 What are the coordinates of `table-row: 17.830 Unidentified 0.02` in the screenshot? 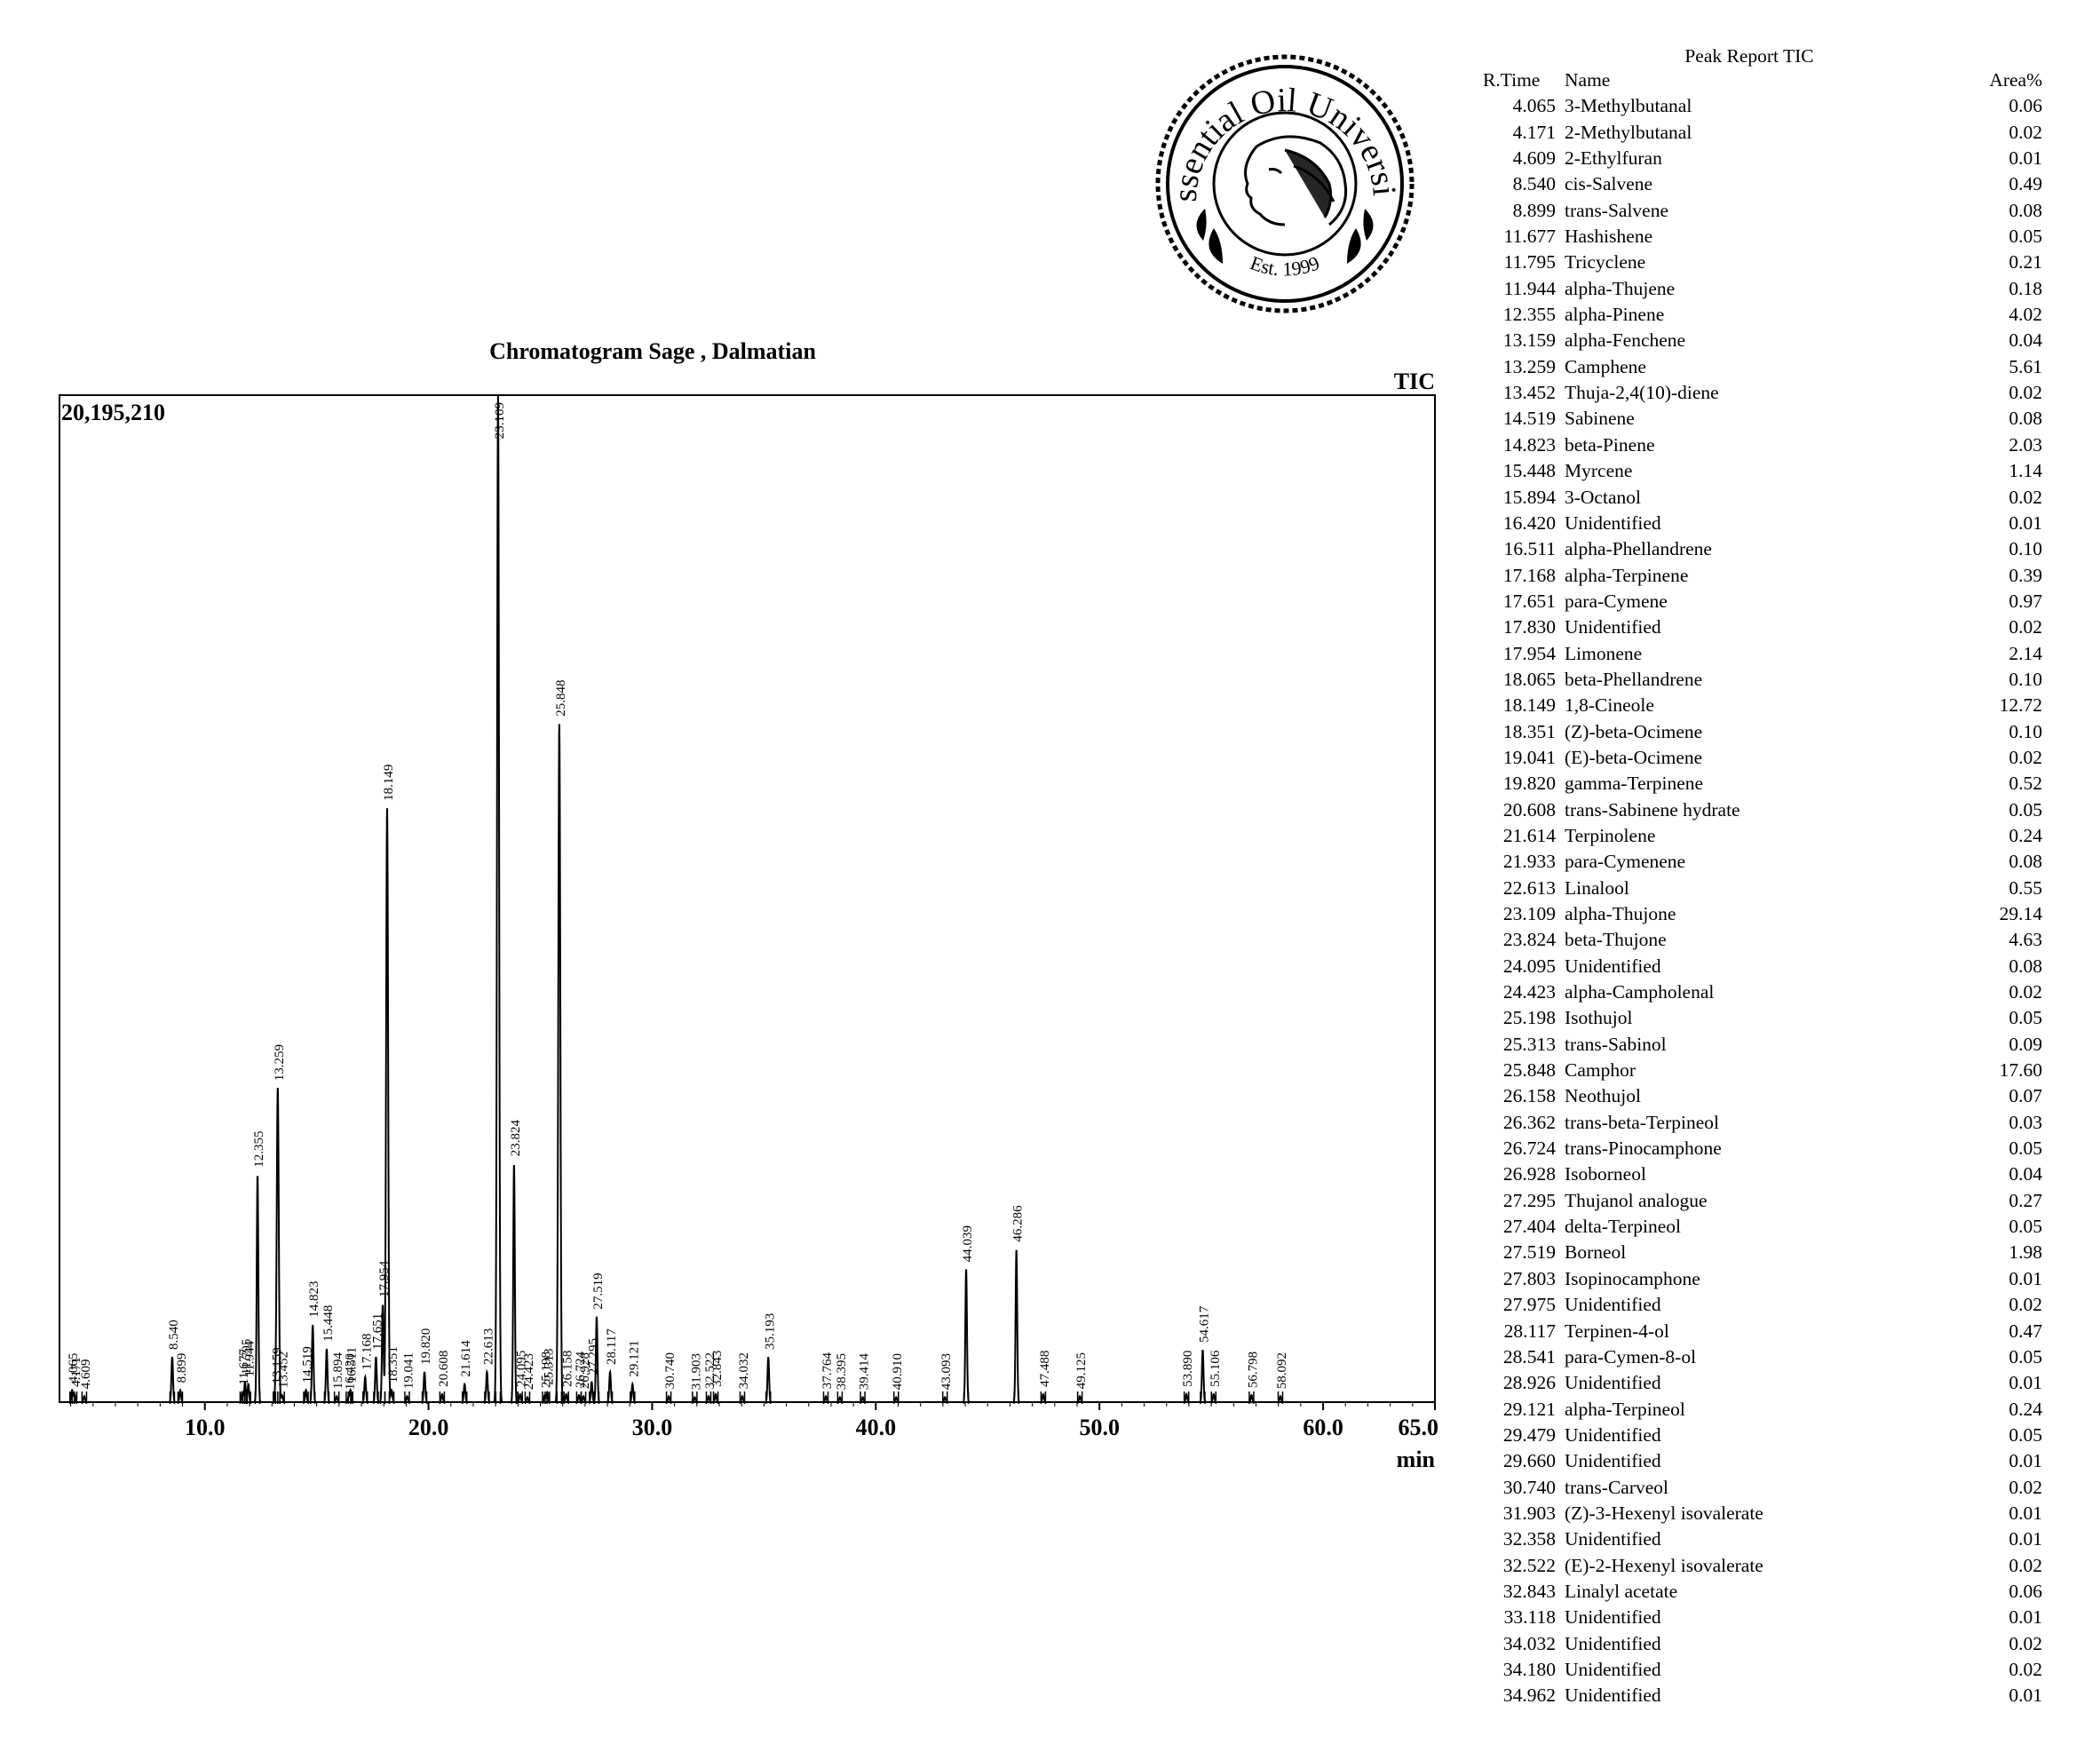 It's located at (1762, 627).